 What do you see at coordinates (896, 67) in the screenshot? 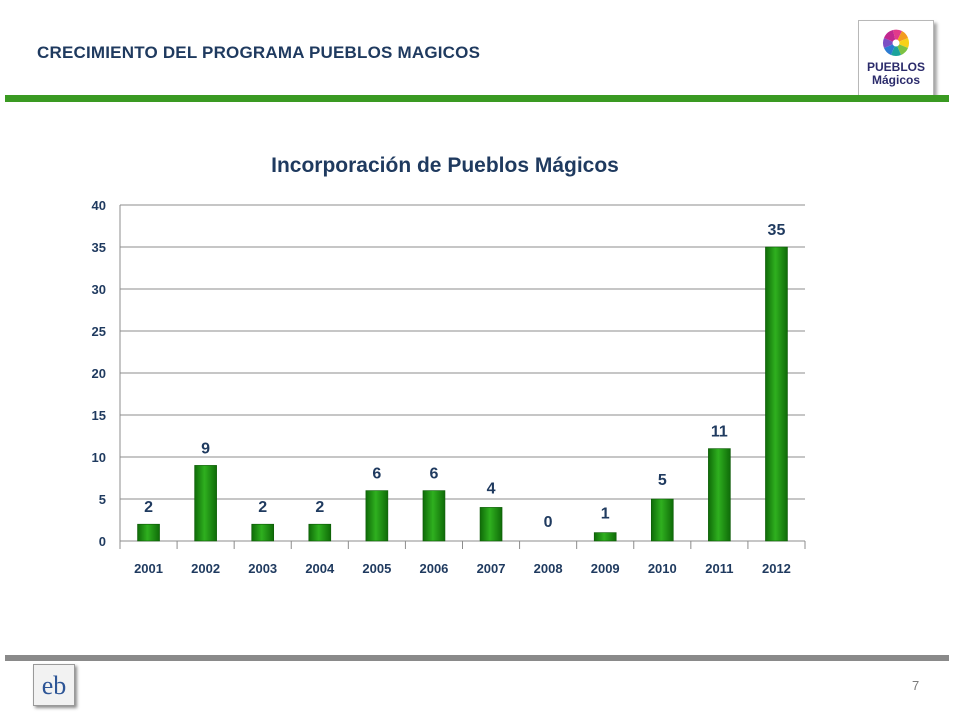
I see `logo-text-top: PUEBLOS` at bounding box center [896, 67].